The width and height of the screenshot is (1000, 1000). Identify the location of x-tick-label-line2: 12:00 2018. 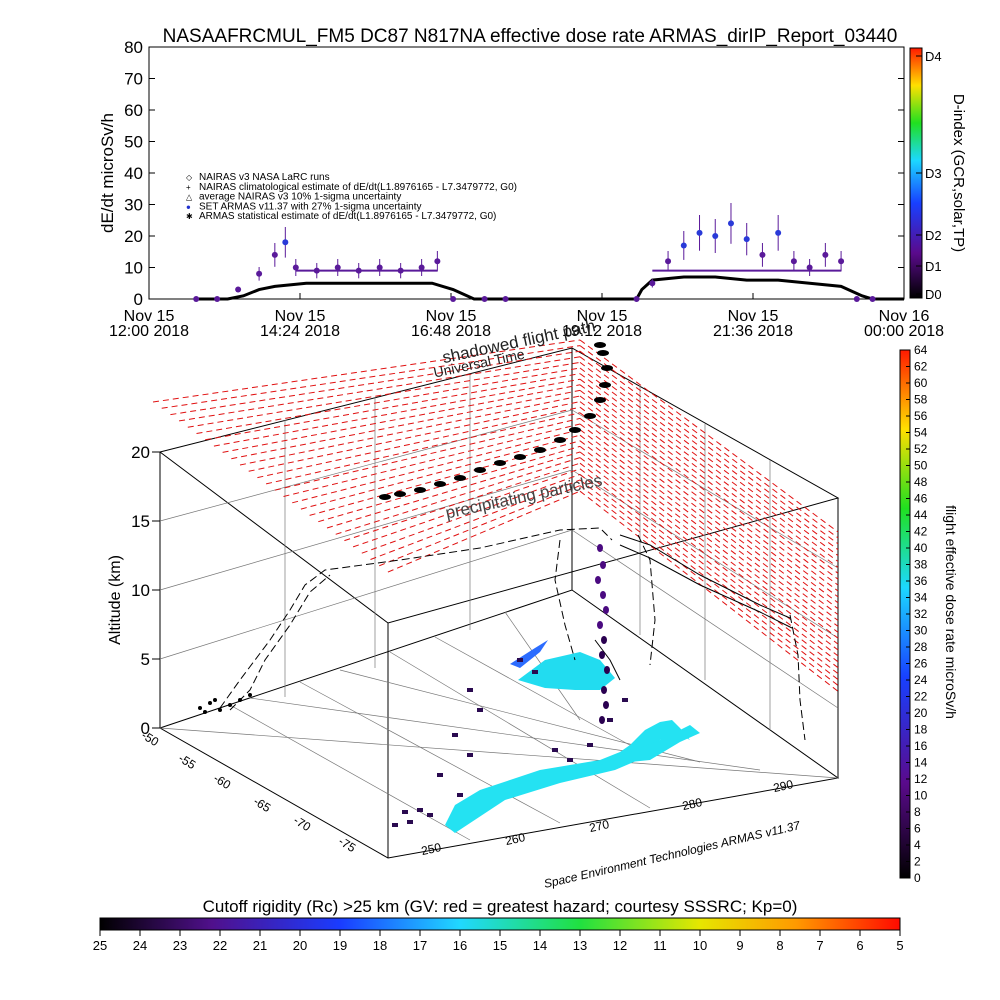
(149, 331).